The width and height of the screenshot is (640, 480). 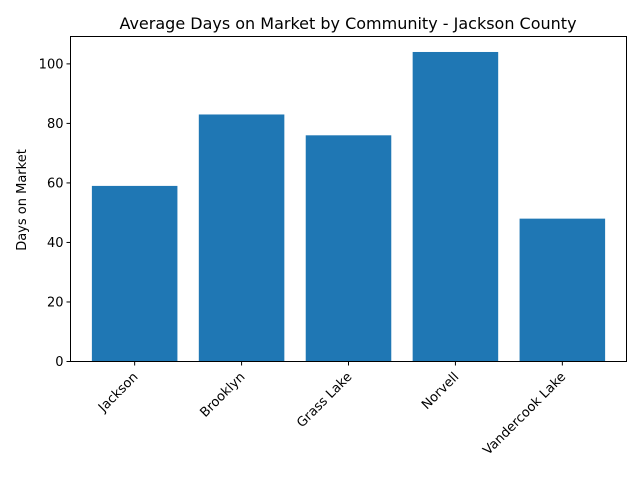 I want to click on y-tick-label: 0, so click(x=59, y=362).